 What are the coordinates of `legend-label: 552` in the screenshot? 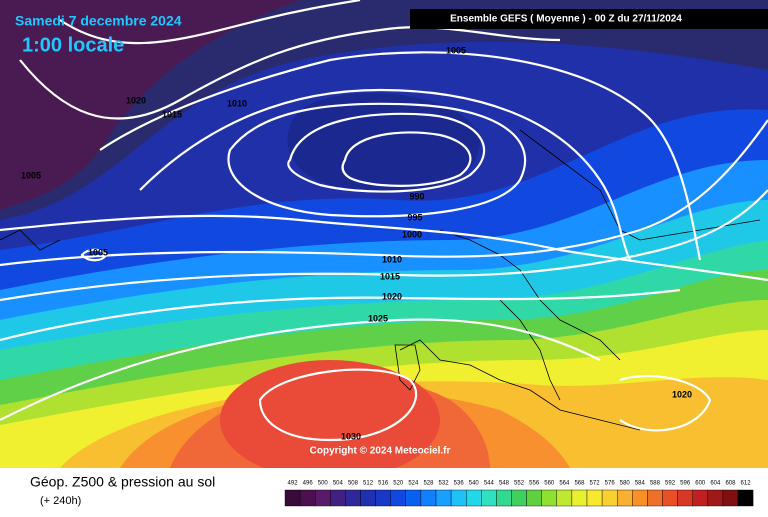 It's located at (519, 484).